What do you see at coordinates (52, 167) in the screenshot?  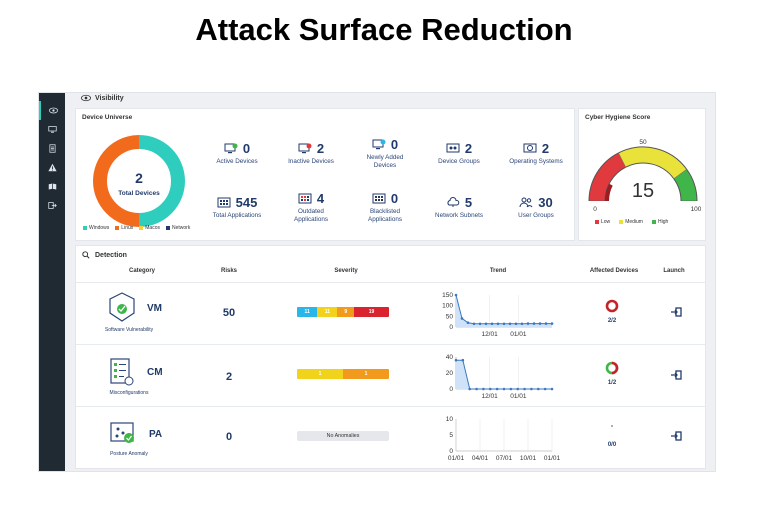 I see `nav-alerts` at bounding box center [52, 167].